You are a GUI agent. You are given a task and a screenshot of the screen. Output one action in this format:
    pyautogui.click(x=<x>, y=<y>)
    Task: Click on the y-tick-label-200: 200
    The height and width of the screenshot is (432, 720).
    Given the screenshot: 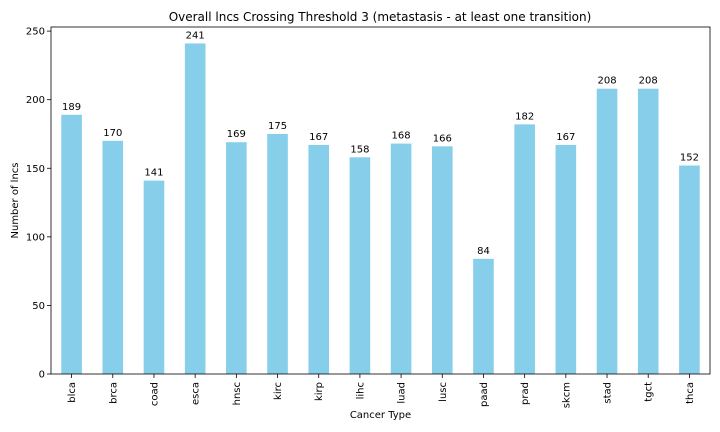 What is the action you would take?
    pyautogui.click(x=35, y=100)
    